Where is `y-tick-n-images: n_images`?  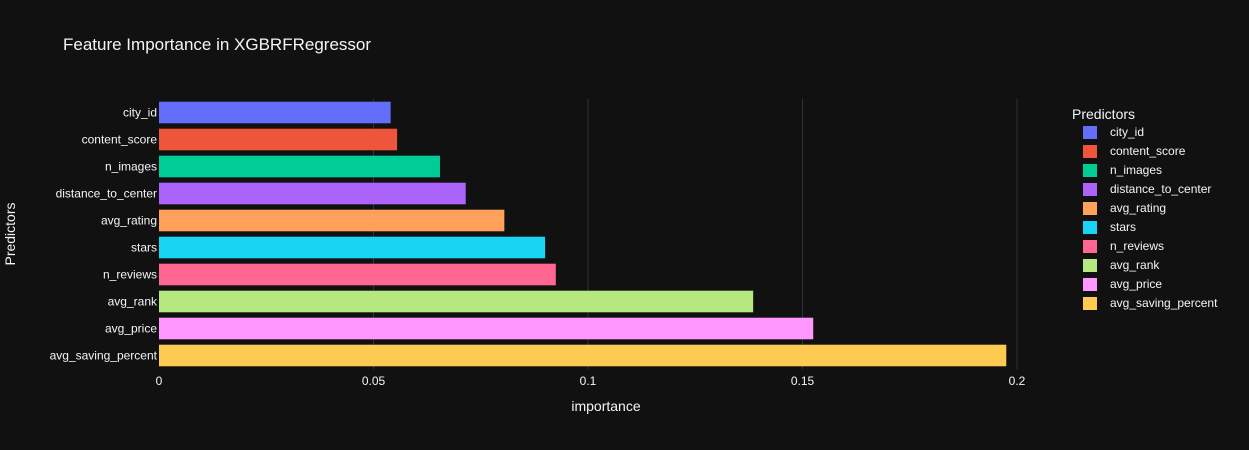 y-tick-n-images: n_images is located at coordinates (131, 167).